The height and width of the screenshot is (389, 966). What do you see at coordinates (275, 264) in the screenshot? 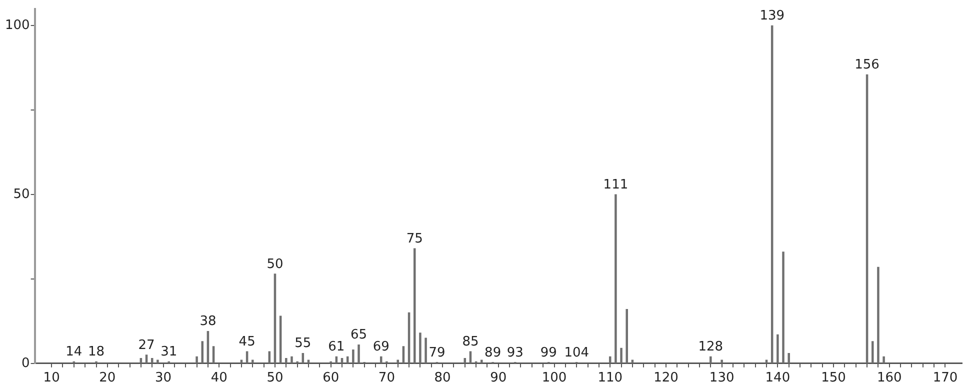
I see `annotation: 50` at bounding box center [275, 264].